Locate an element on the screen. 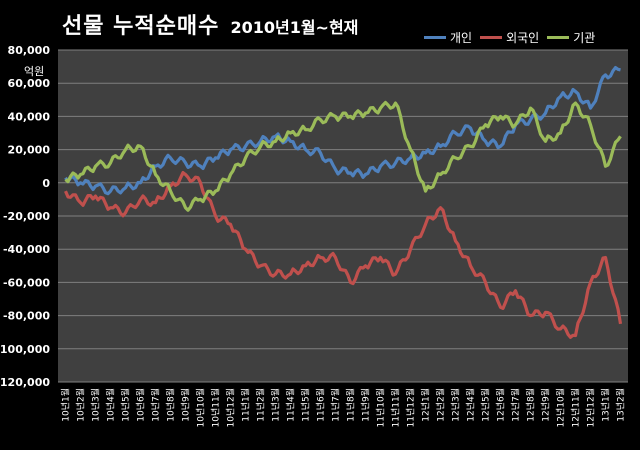 This screenshot has height=450, width=640. x-tick-label: 11년9월 is located at coordinates (366, 405).